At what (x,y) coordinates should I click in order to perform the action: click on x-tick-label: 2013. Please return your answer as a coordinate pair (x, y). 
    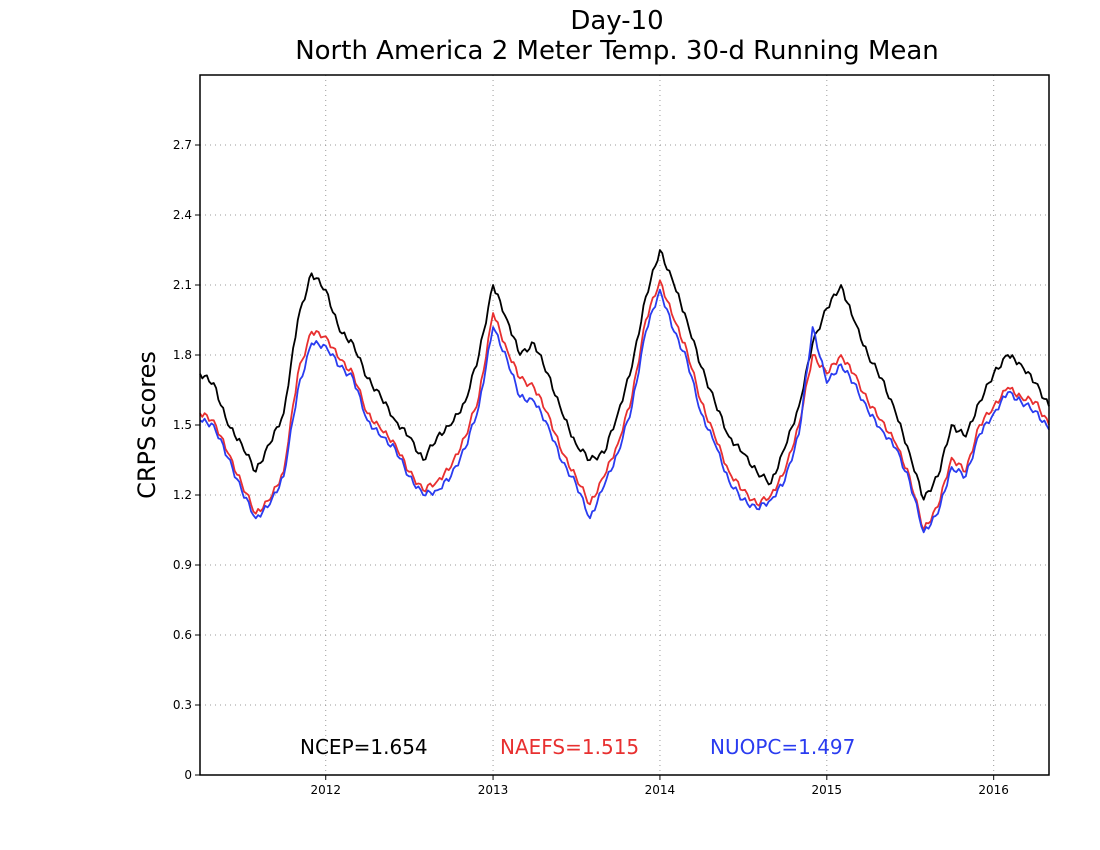
    Looking at the image, I should click on (493, 790).